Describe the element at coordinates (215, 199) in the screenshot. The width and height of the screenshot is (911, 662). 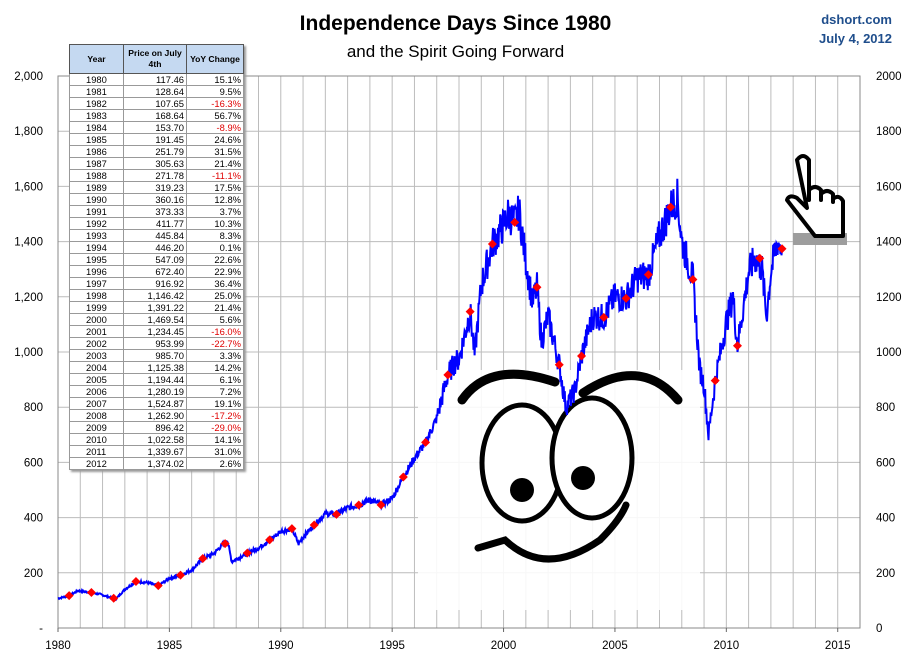
I see `change-cell: 12.8%` at that location.